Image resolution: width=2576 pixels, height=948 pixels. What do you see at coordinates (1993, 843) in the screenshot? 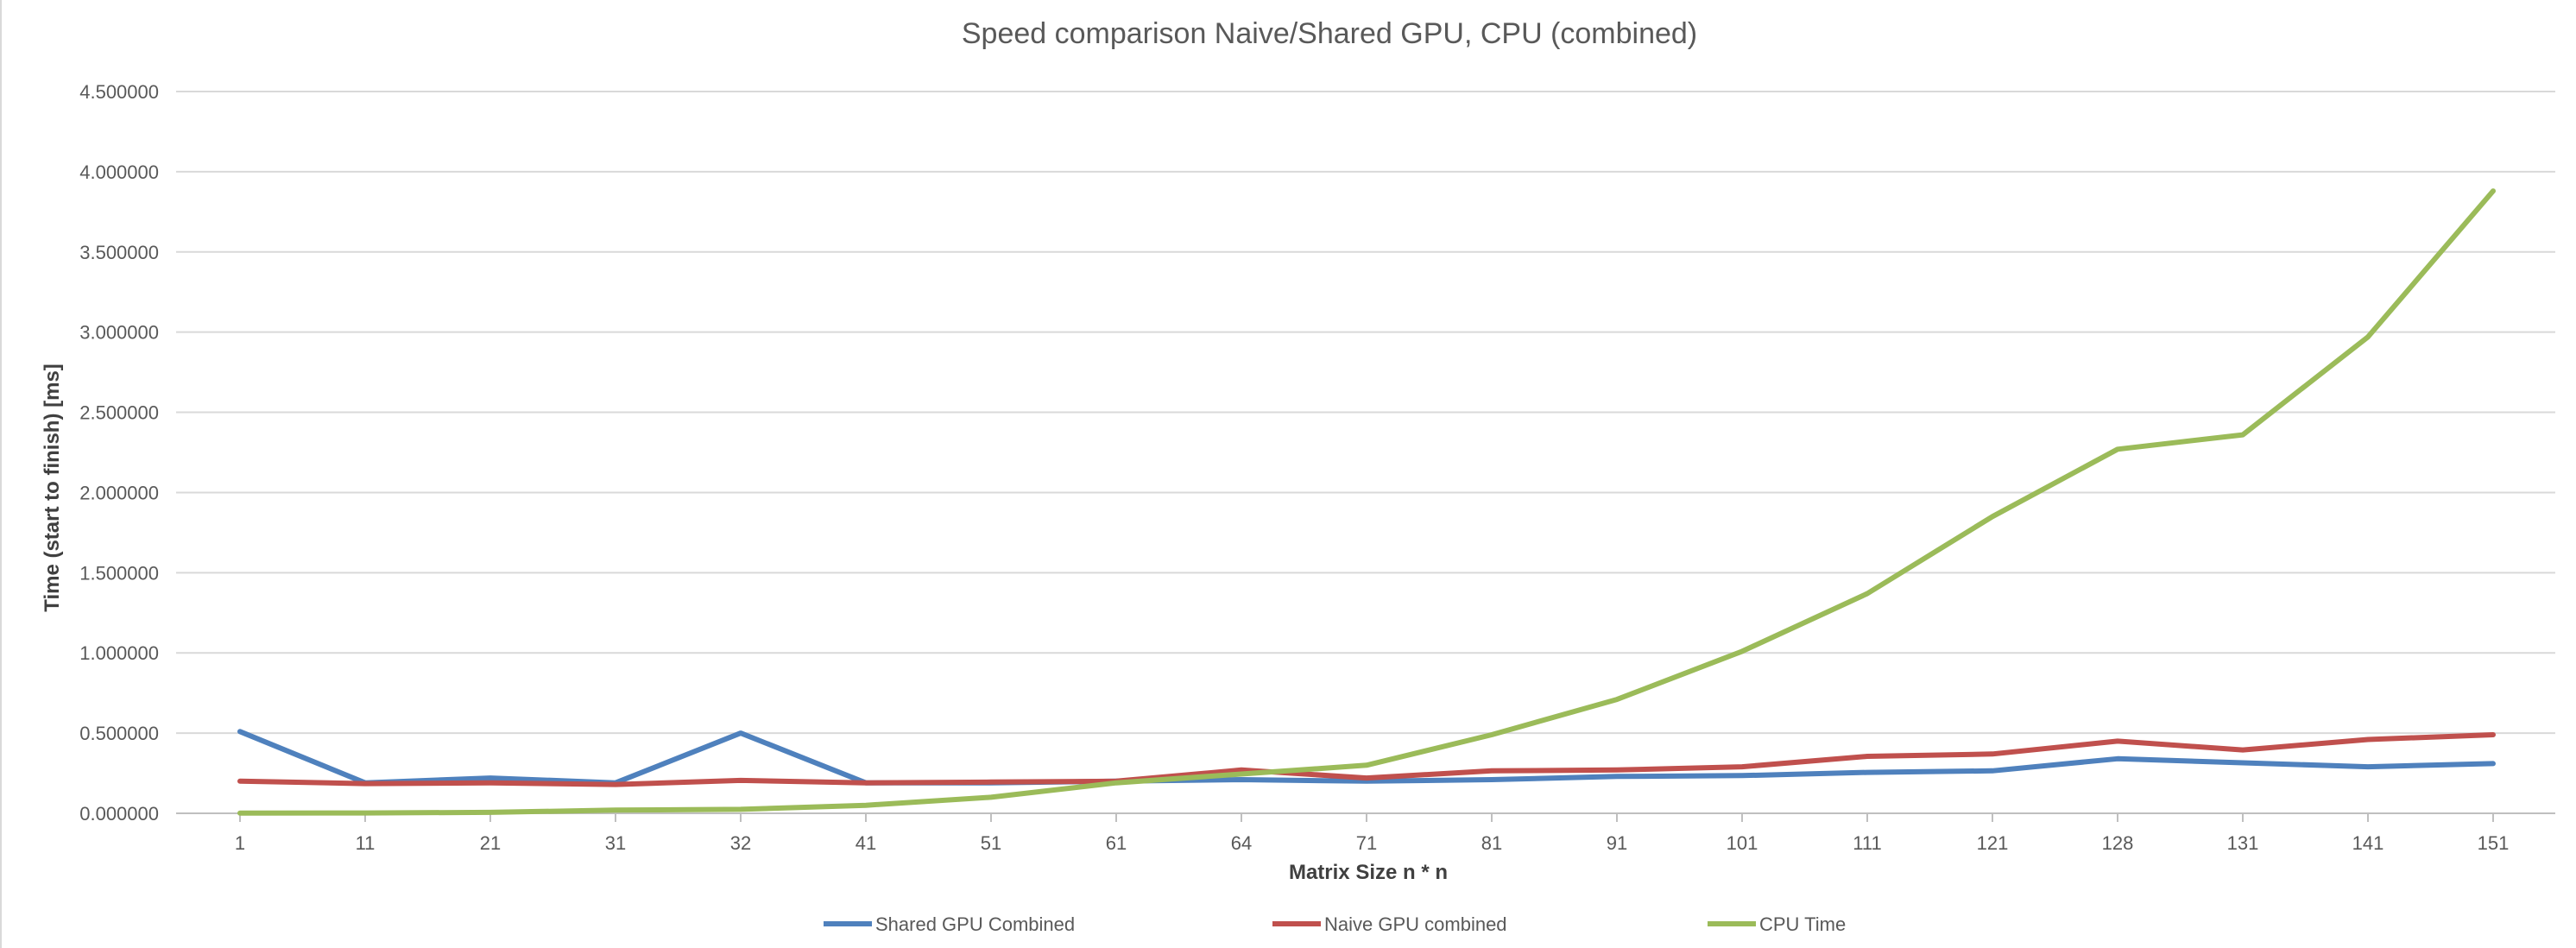
I see `x-tick-label: 121` at bounding box center [1993, 843].